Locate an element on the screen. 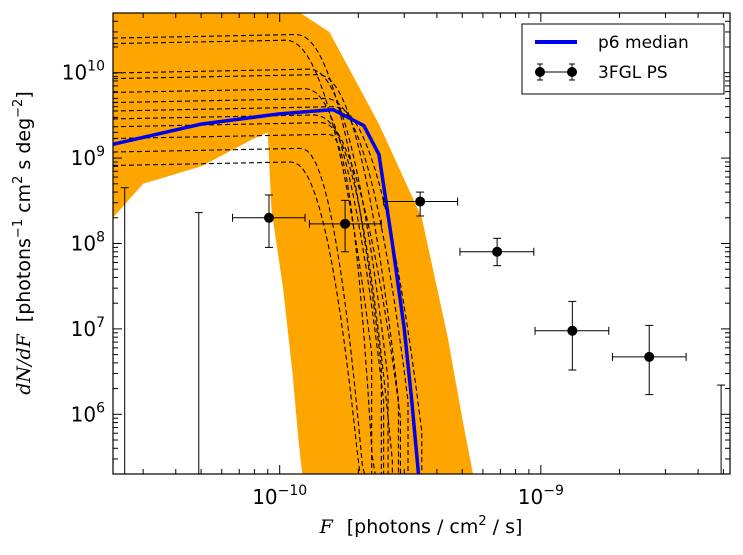 This screenshot has width=743, height=555. legend-box is located at coordinates (623, 59).